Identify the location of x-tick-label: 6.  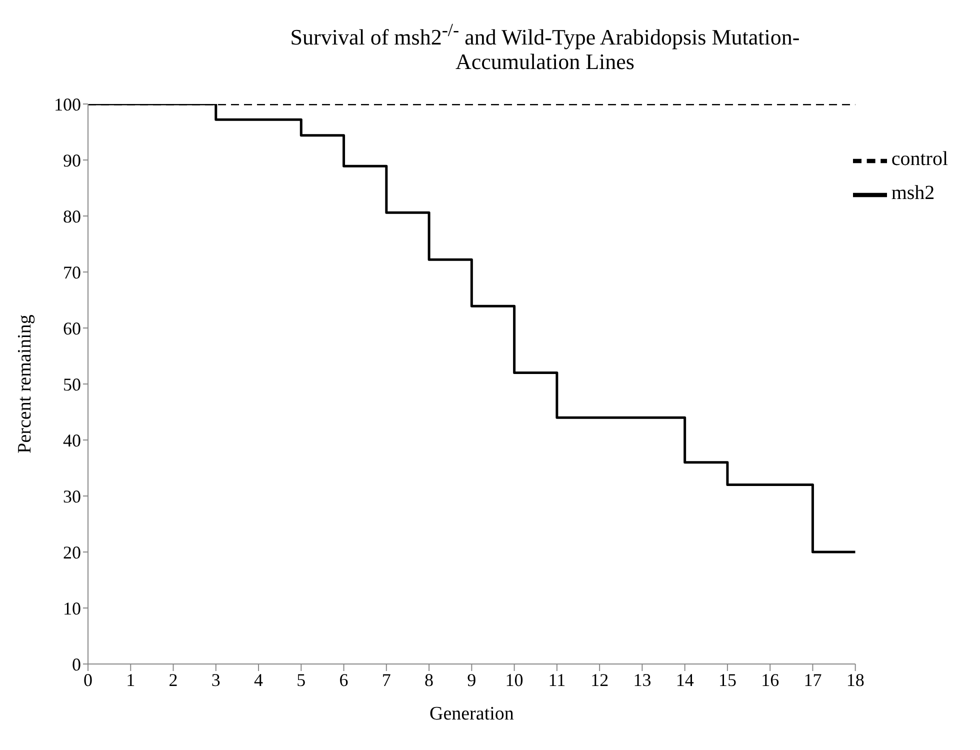
(343, 680).